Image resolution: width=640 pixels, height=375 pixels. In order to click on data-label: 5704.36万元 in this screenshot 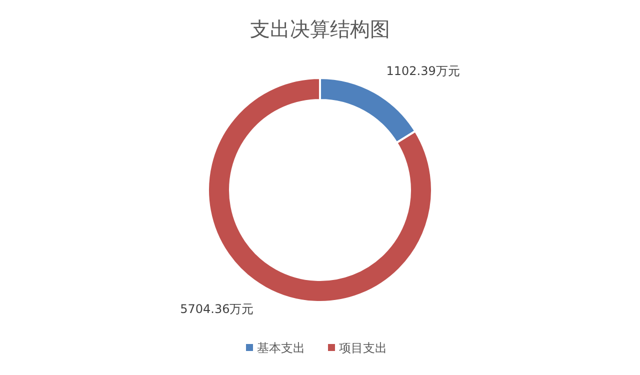, I will do `click(217, 309)`.